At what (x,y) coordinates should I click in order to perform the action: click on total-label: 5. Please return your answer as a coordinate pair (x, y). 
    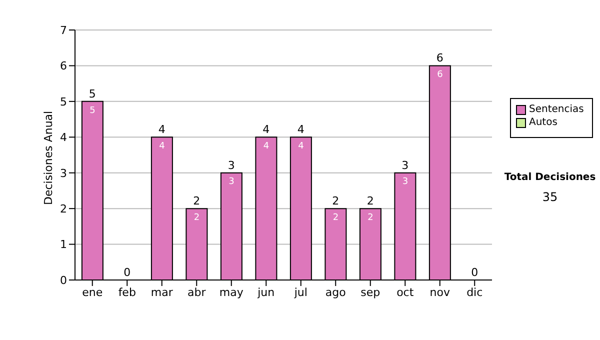
    Looking at the image, I should click on (92, 93).